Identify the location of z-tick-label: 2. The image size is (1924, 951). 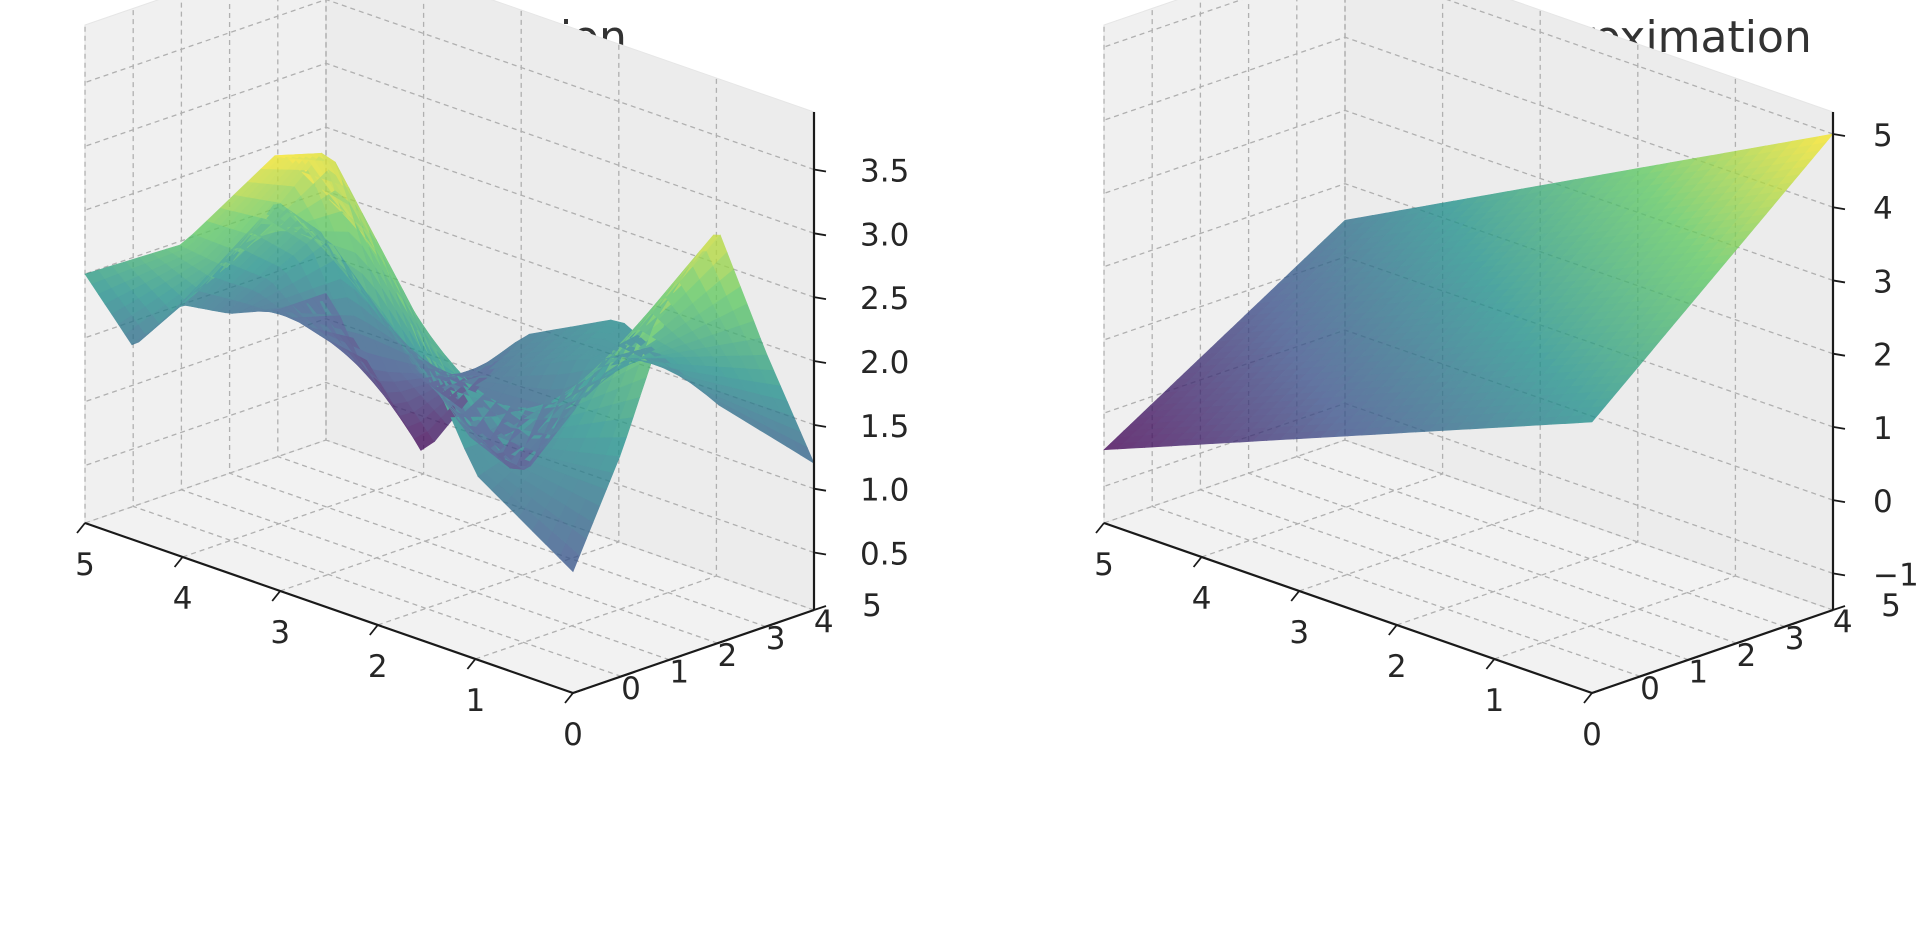
(1883, 356).